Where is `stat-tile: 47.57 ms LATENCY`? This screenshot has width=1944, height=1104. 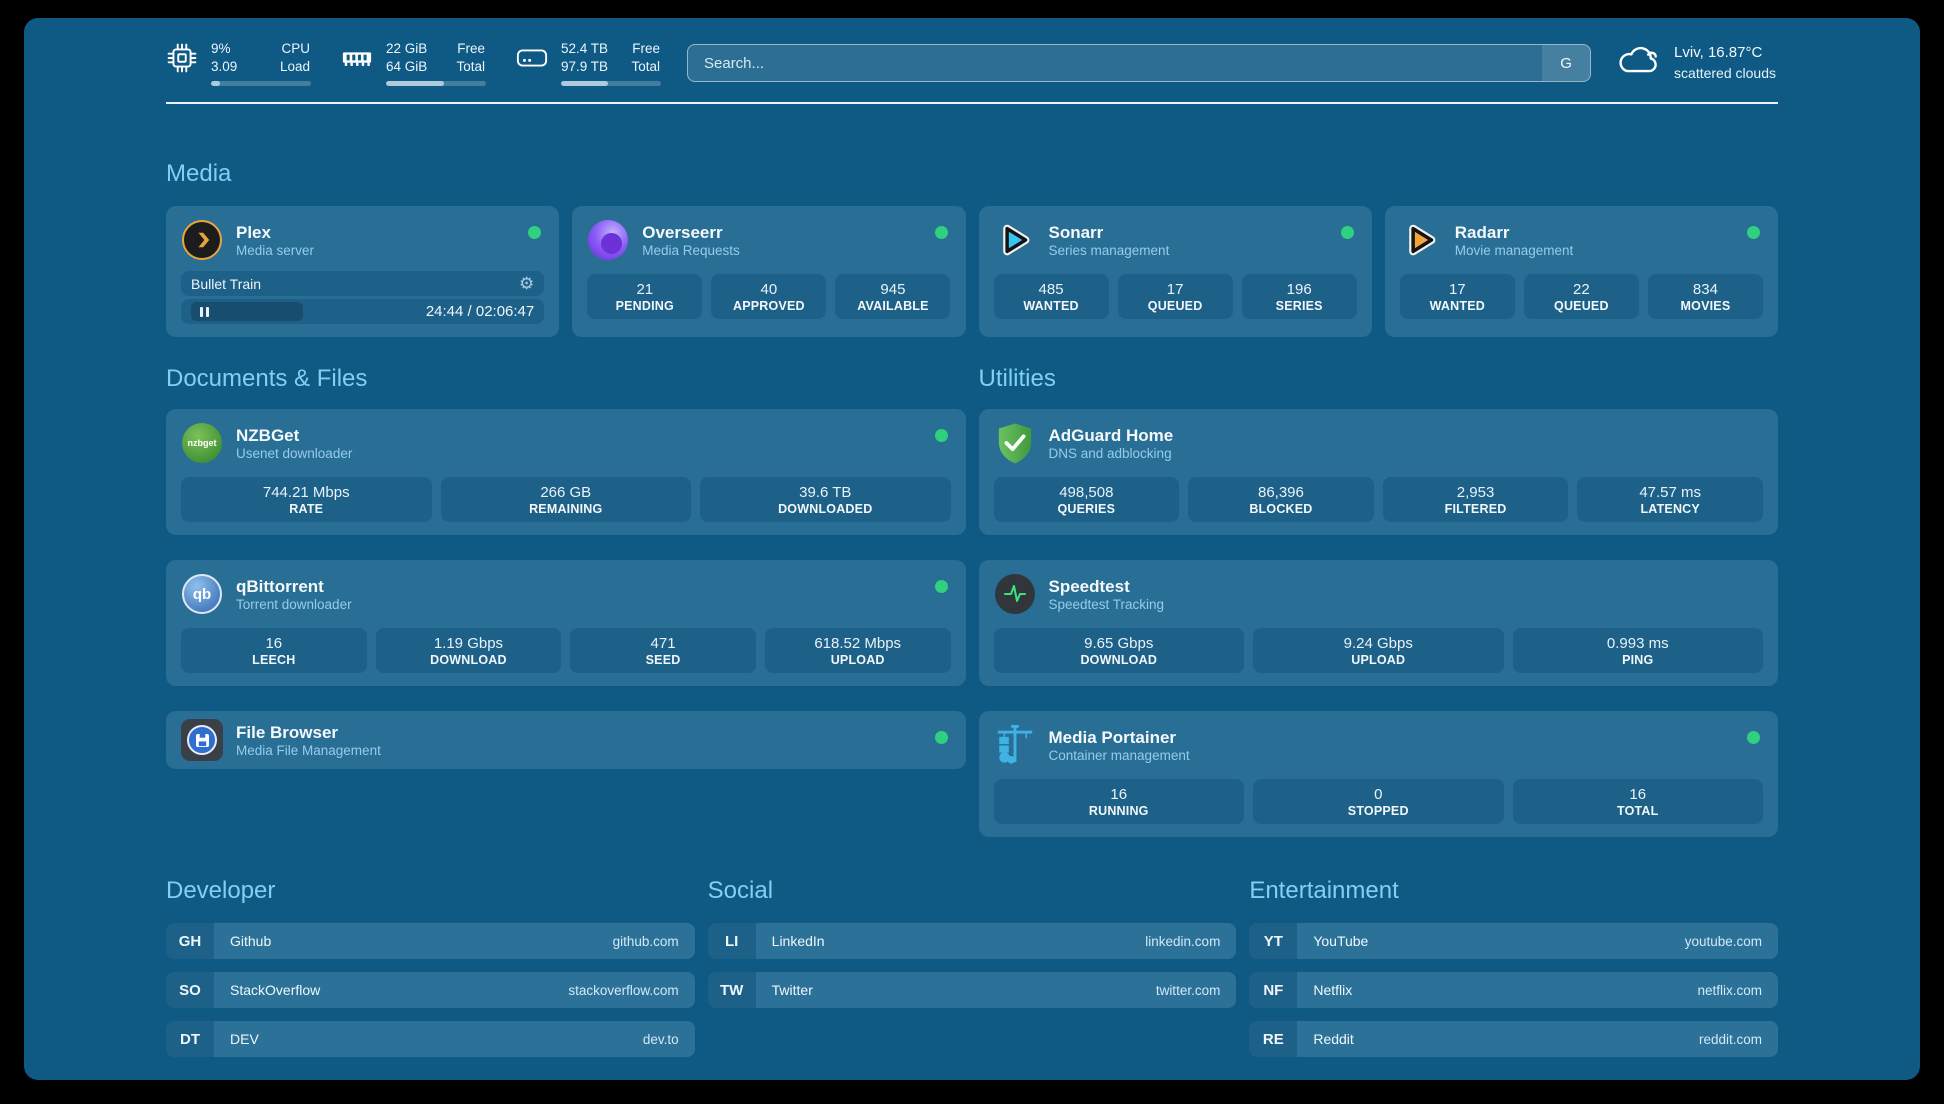 stat-tile: 47.57 ms LATENCY is located at coordinates (1670, 500).